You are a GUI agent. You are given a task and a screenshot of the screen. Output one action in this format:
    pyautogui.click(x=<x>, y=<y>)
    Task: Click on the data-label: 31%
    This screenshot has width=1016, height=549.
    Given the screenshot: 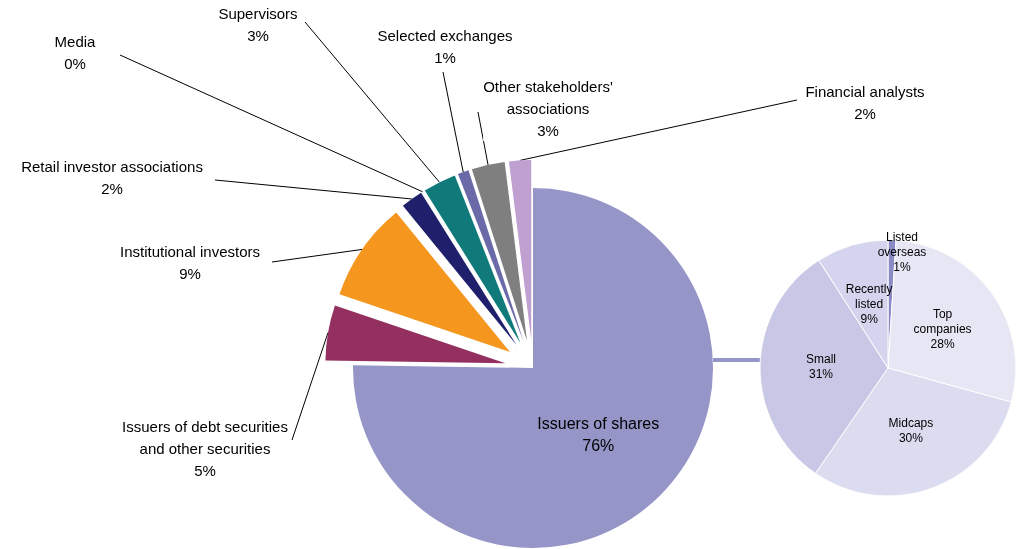 What is the action you would take?
    pyautogui.click(x=821, y=374)
    